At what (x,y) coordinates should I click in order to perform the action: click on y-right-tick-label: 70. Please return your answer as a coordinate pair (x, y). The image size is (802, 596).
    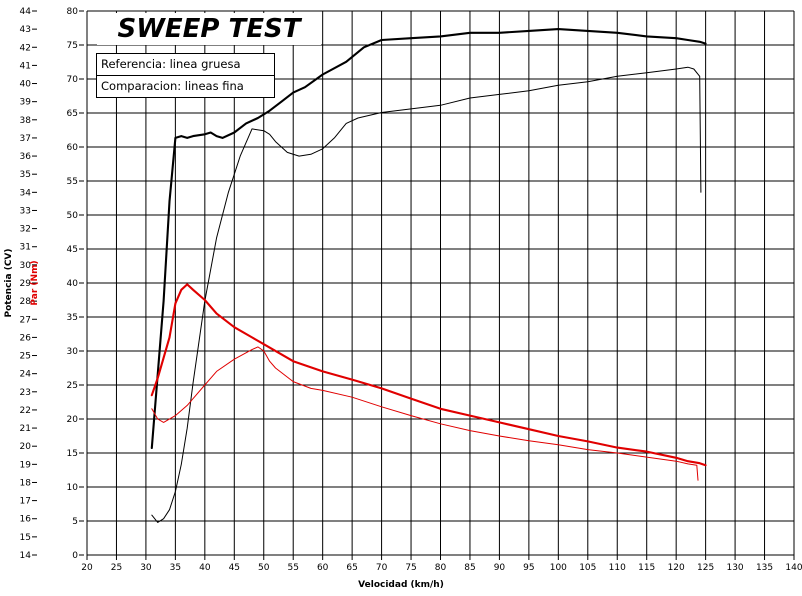
    Looking at the image, I should click on (73, 80).